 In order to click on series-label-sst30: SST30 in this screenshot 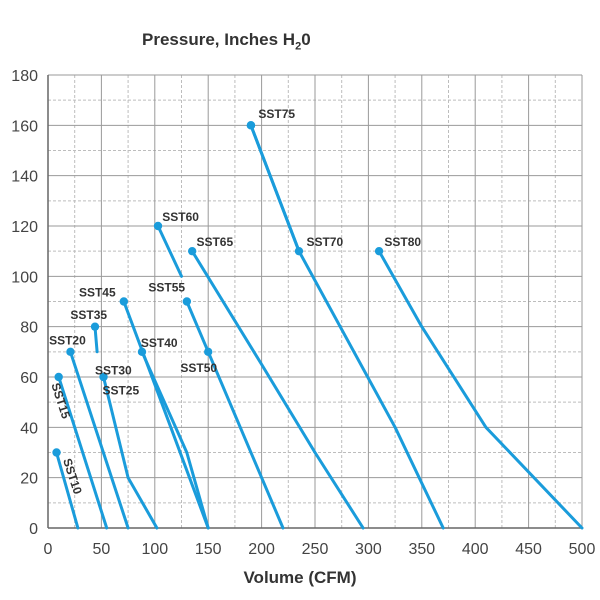, I will do `click(113, 370)`.